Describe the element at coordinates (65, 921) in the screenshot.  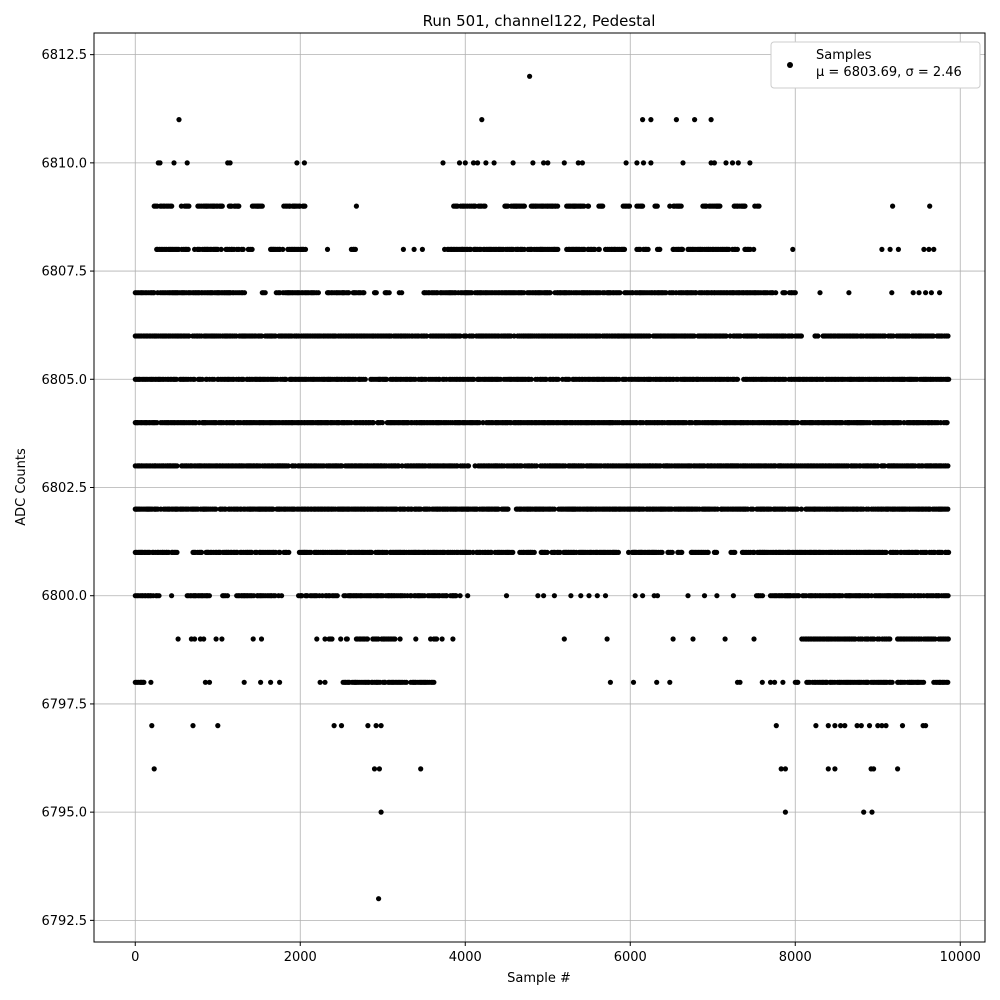
I see `y-tick-label: 6792.5` at that location.